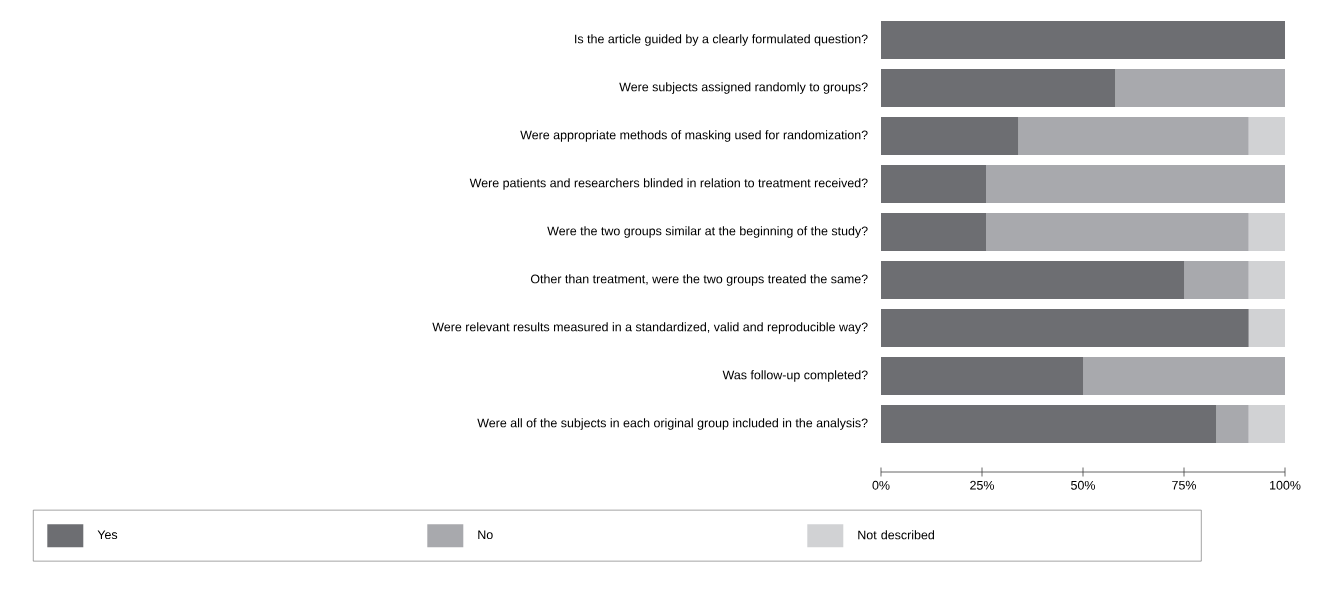 The width and height of the screenshot is (1328, 590). Describe the element at coordinates (668, 184) in the screenshot. I see `y-tick-label: Were patients and researchers blinded in relation to treatment received?` at that location.